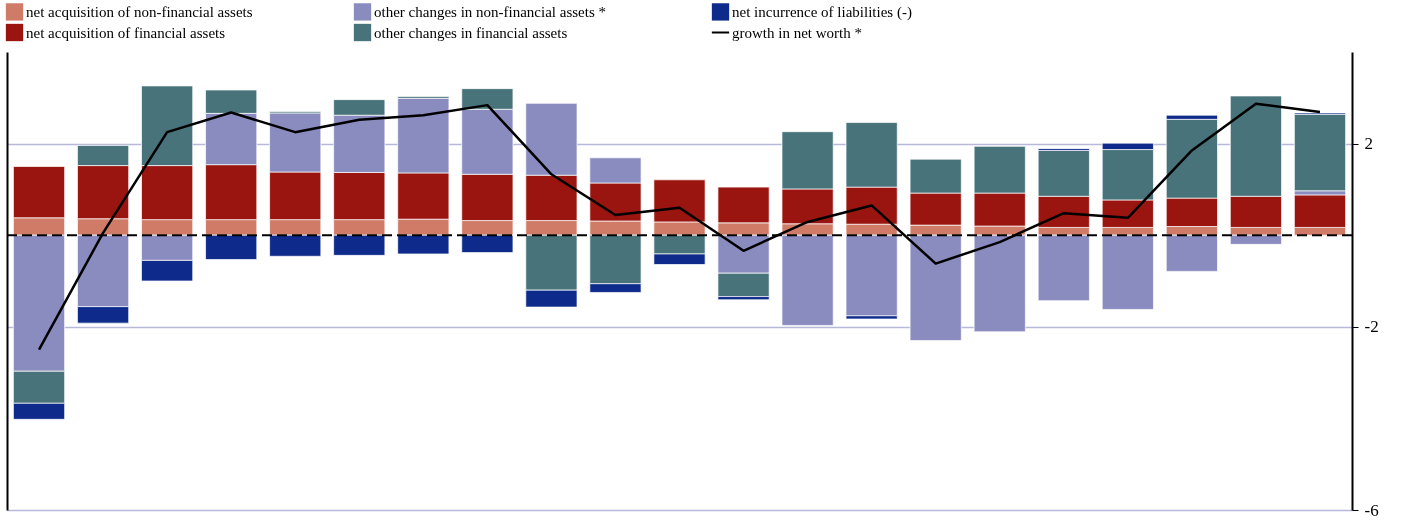 The height and width of the screenshot is (532, 1401). What do you see at coordinates (797, 32) in the screenshot?
I see `legend-label: growth in net worth *` at bounding box center [797, 32].